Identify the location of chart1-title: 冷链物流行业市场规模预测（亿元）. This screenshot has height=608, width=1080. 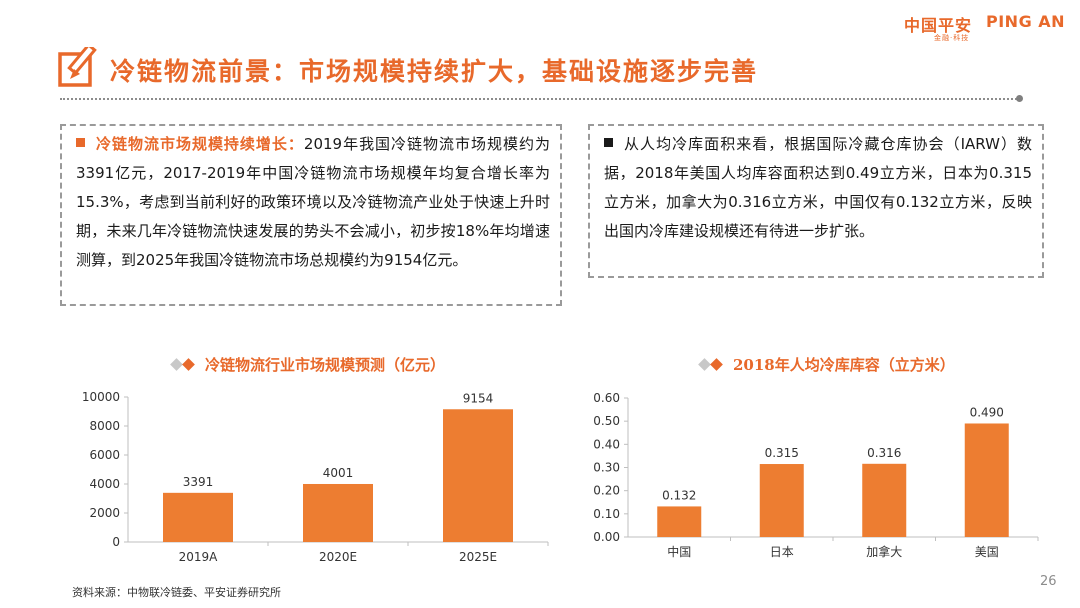
(325, 365).